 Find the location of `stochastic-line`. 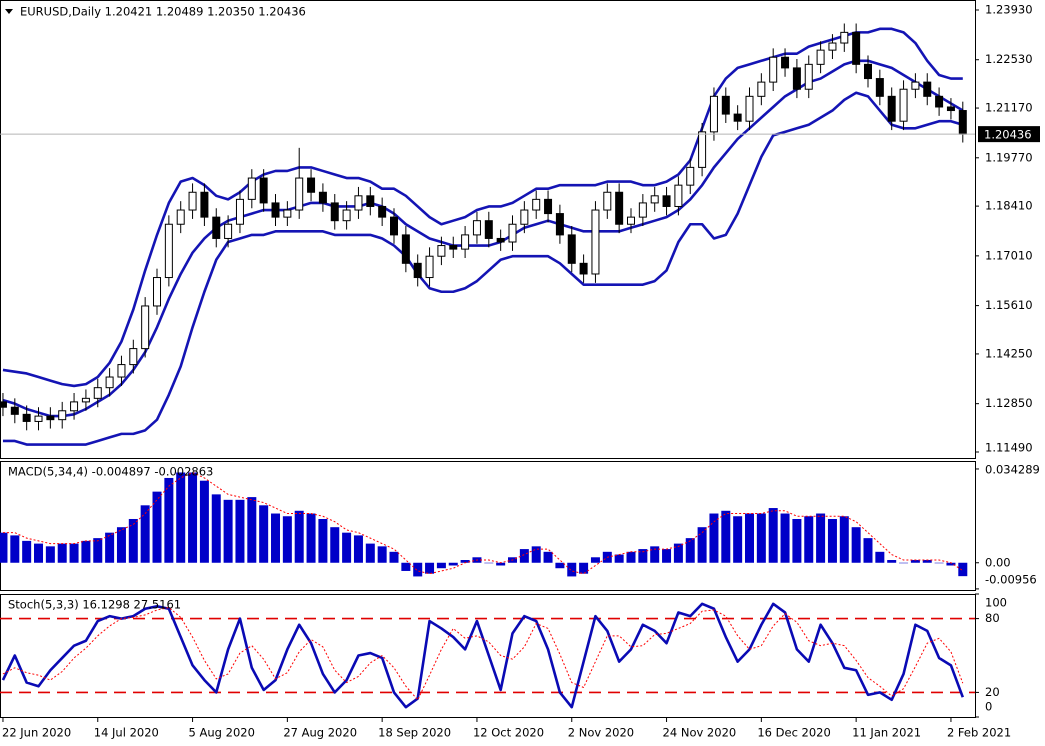

stochastic-line is located at coordinates (483, 655).